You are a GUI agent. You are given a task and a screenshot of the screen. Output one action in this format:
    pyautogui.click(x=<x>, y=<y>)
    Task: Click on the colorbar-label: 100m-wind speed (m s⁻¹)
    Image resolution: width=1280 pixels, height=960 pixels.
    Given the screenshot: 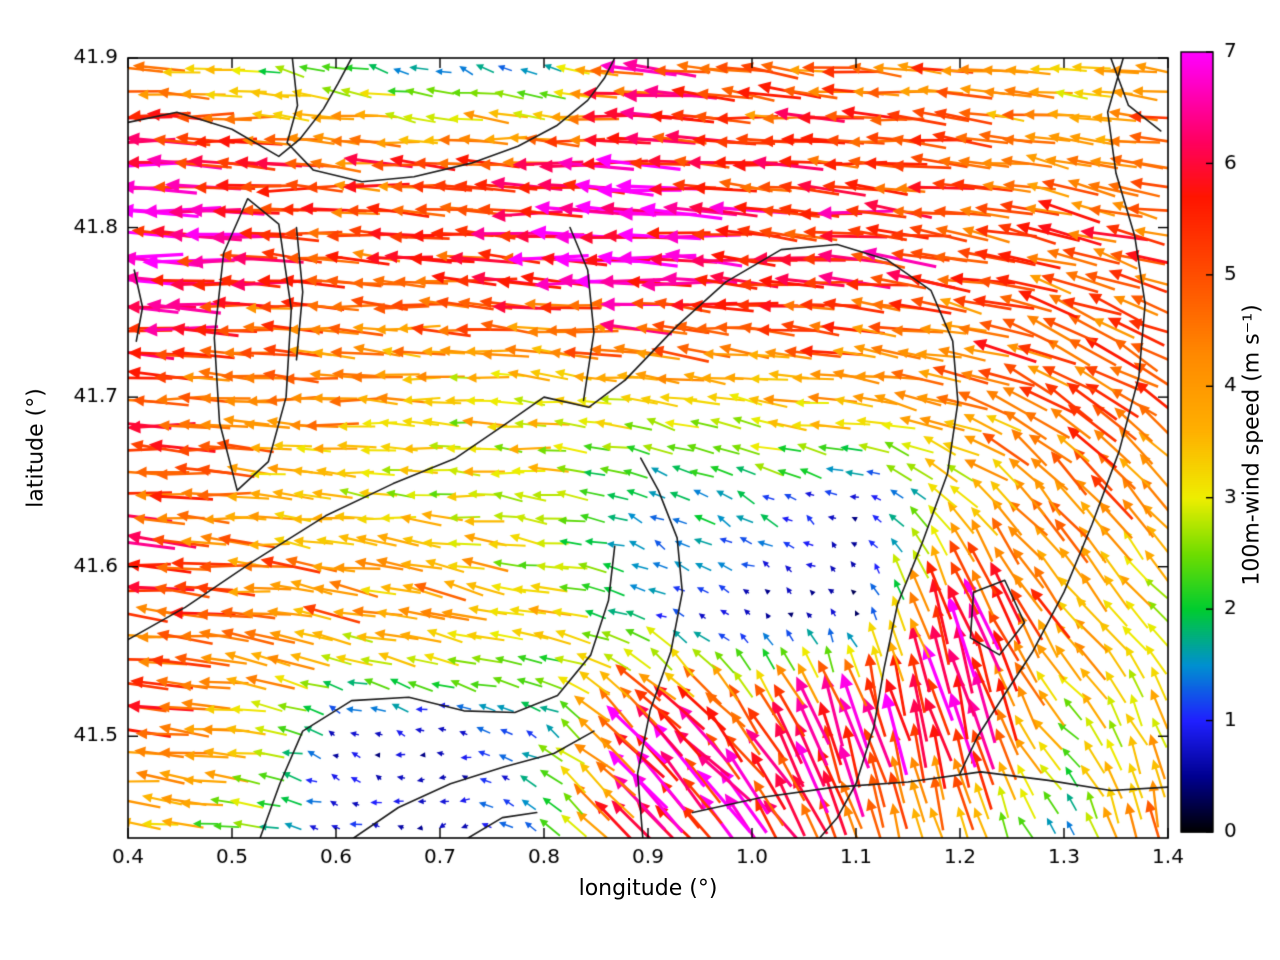 What is the action you would take?
    pyautogui.click(x=1252, y=445)
    